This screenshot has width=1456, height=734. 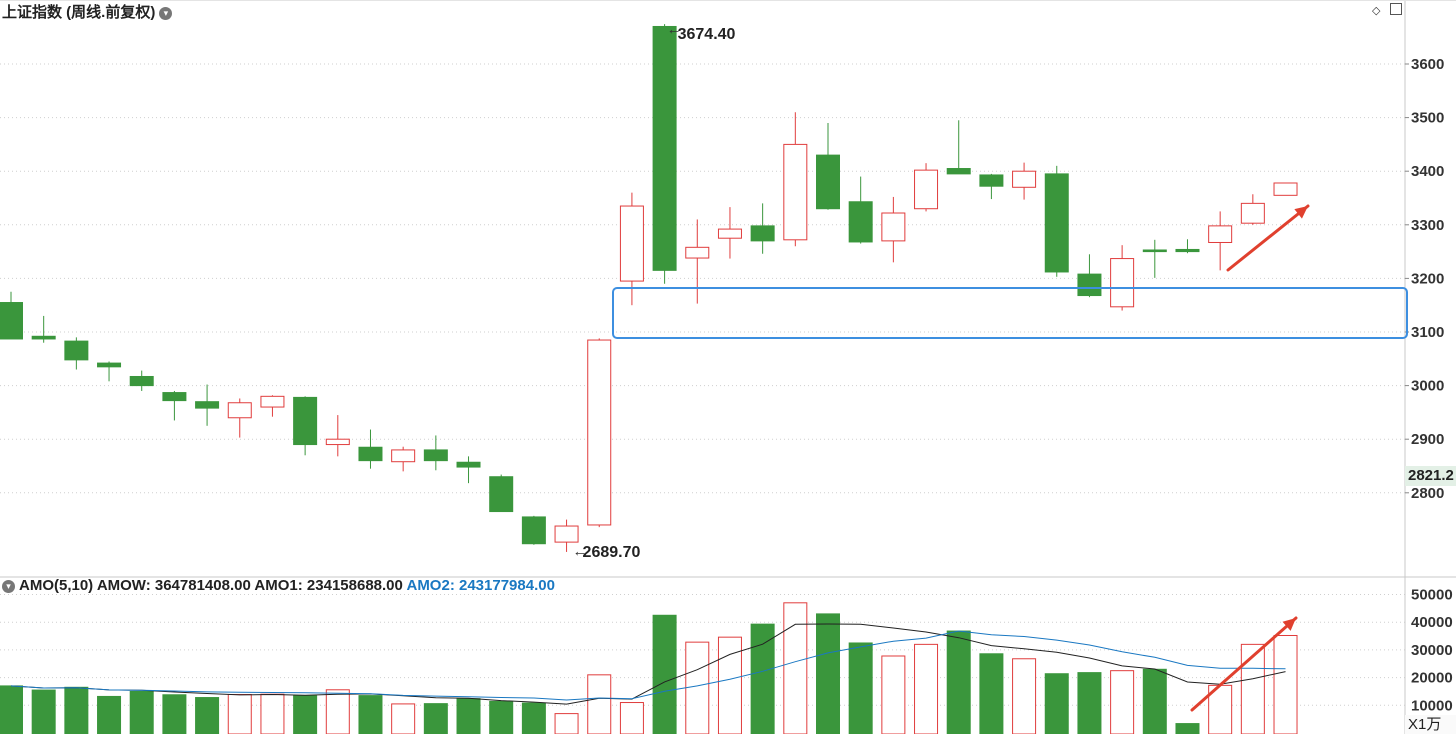 What do you see at coordinates (1427, 439) in the screenshot?
I see `price-tick-label: 2900` at bounding box center [1427, 439].